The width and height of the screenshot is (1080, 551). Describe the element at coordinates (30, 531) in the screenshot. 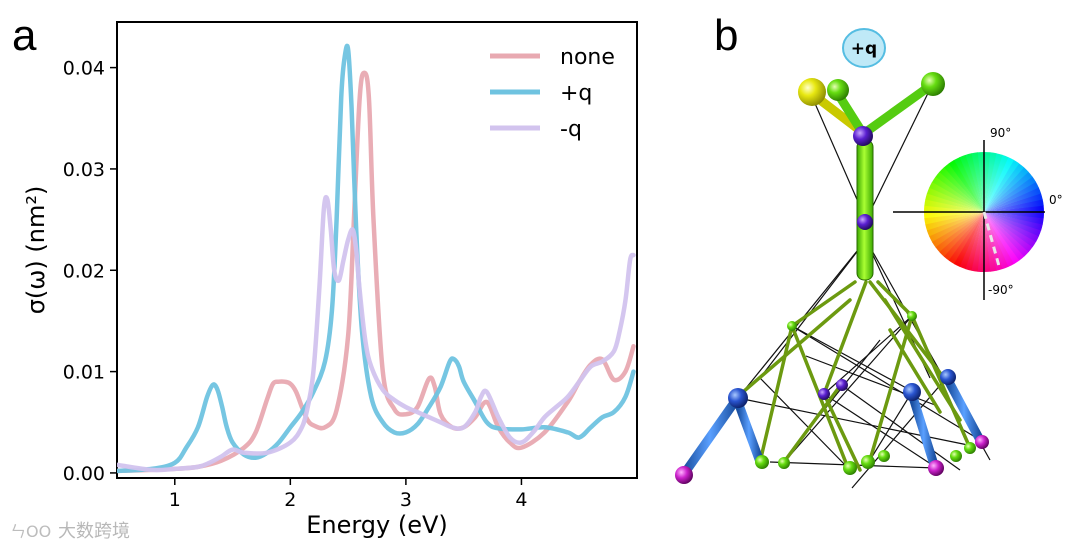

I see `watermark-logo-icon: ㄣOO` at that location.